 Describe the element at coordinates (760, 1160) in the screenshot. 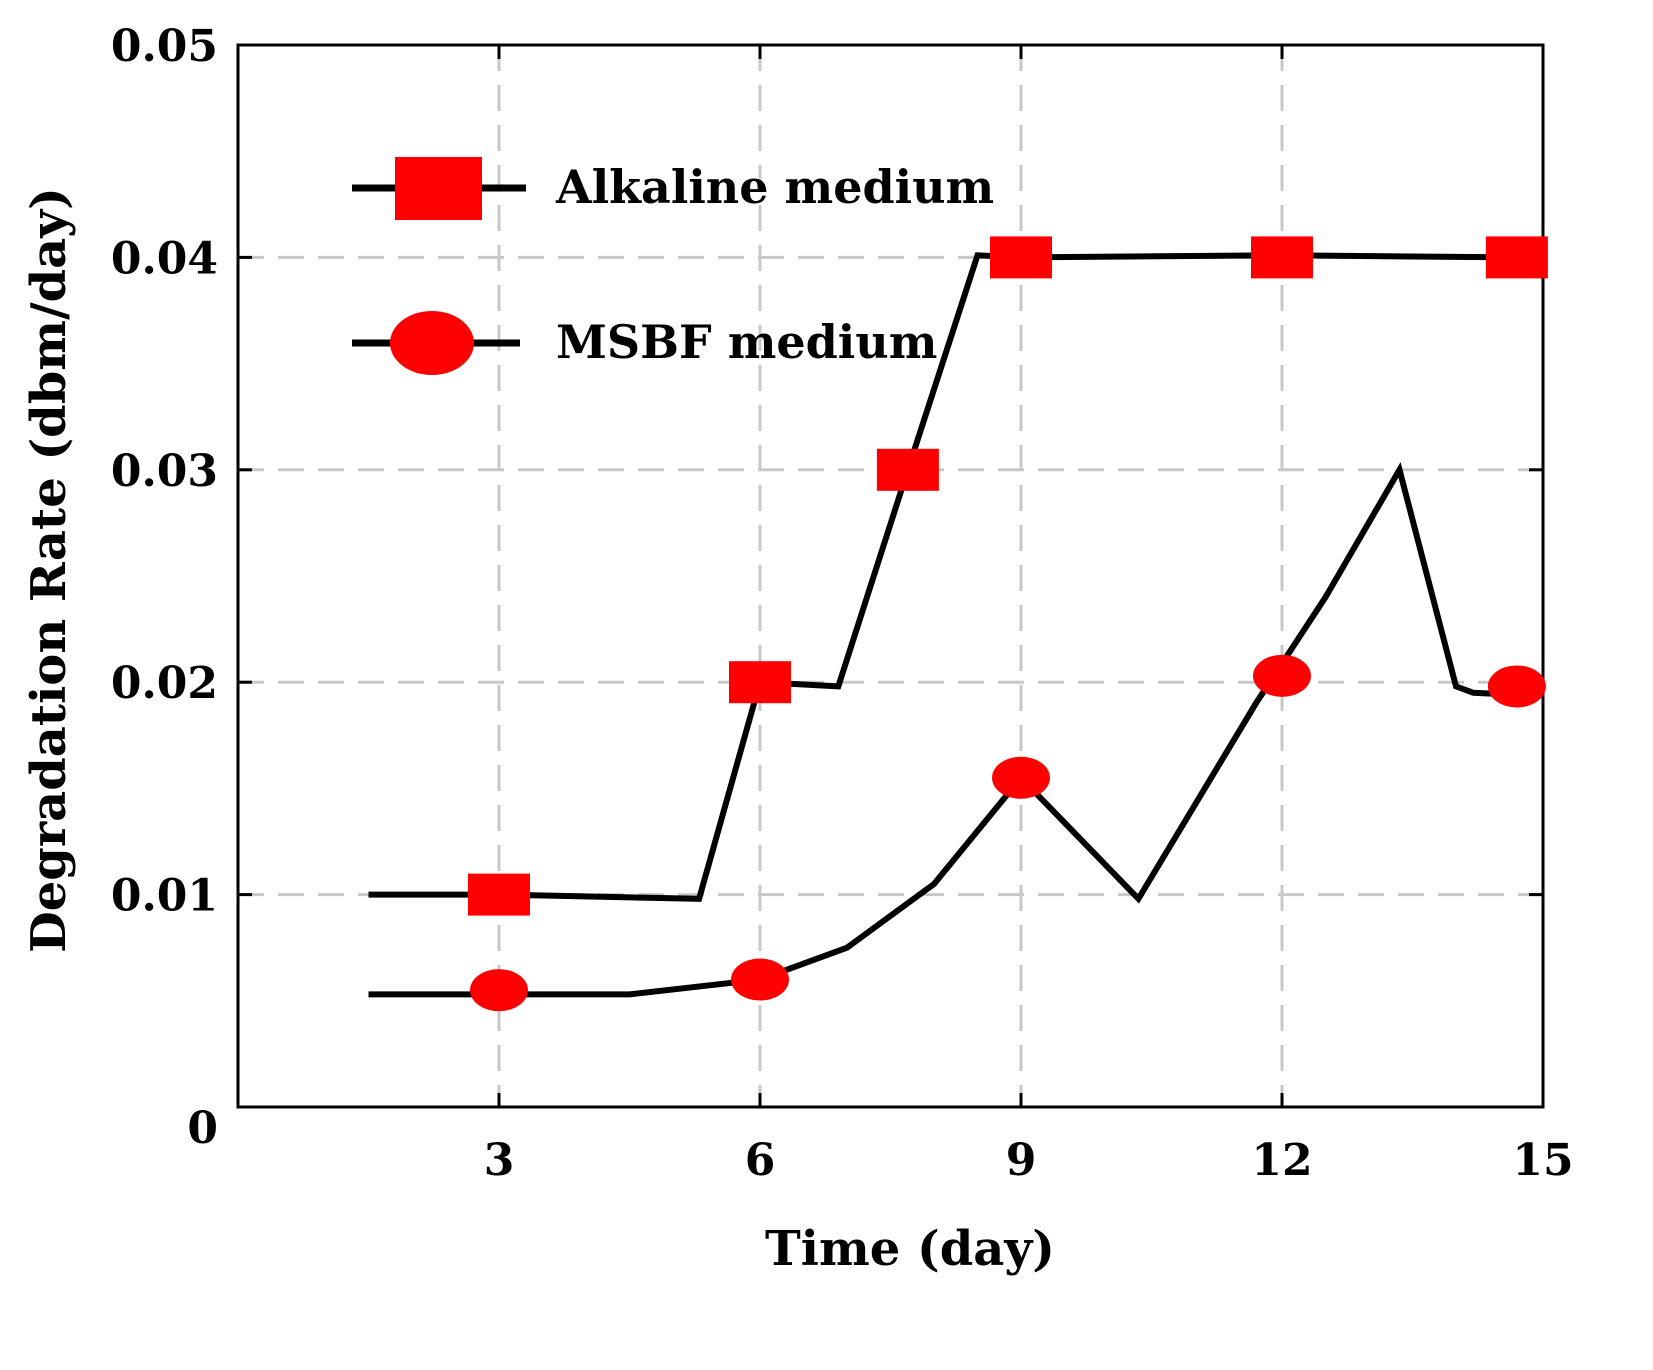

I see `x-tick-label-1: 6` at that location.